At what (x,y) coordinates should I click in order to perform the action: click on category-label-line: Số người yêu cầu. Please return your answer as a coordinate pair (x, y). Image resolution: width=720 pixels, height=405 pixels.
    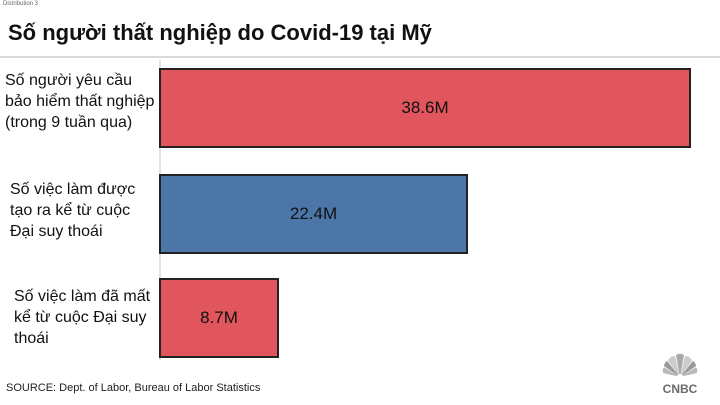
    Looking at the image, I should click on (69, 80).